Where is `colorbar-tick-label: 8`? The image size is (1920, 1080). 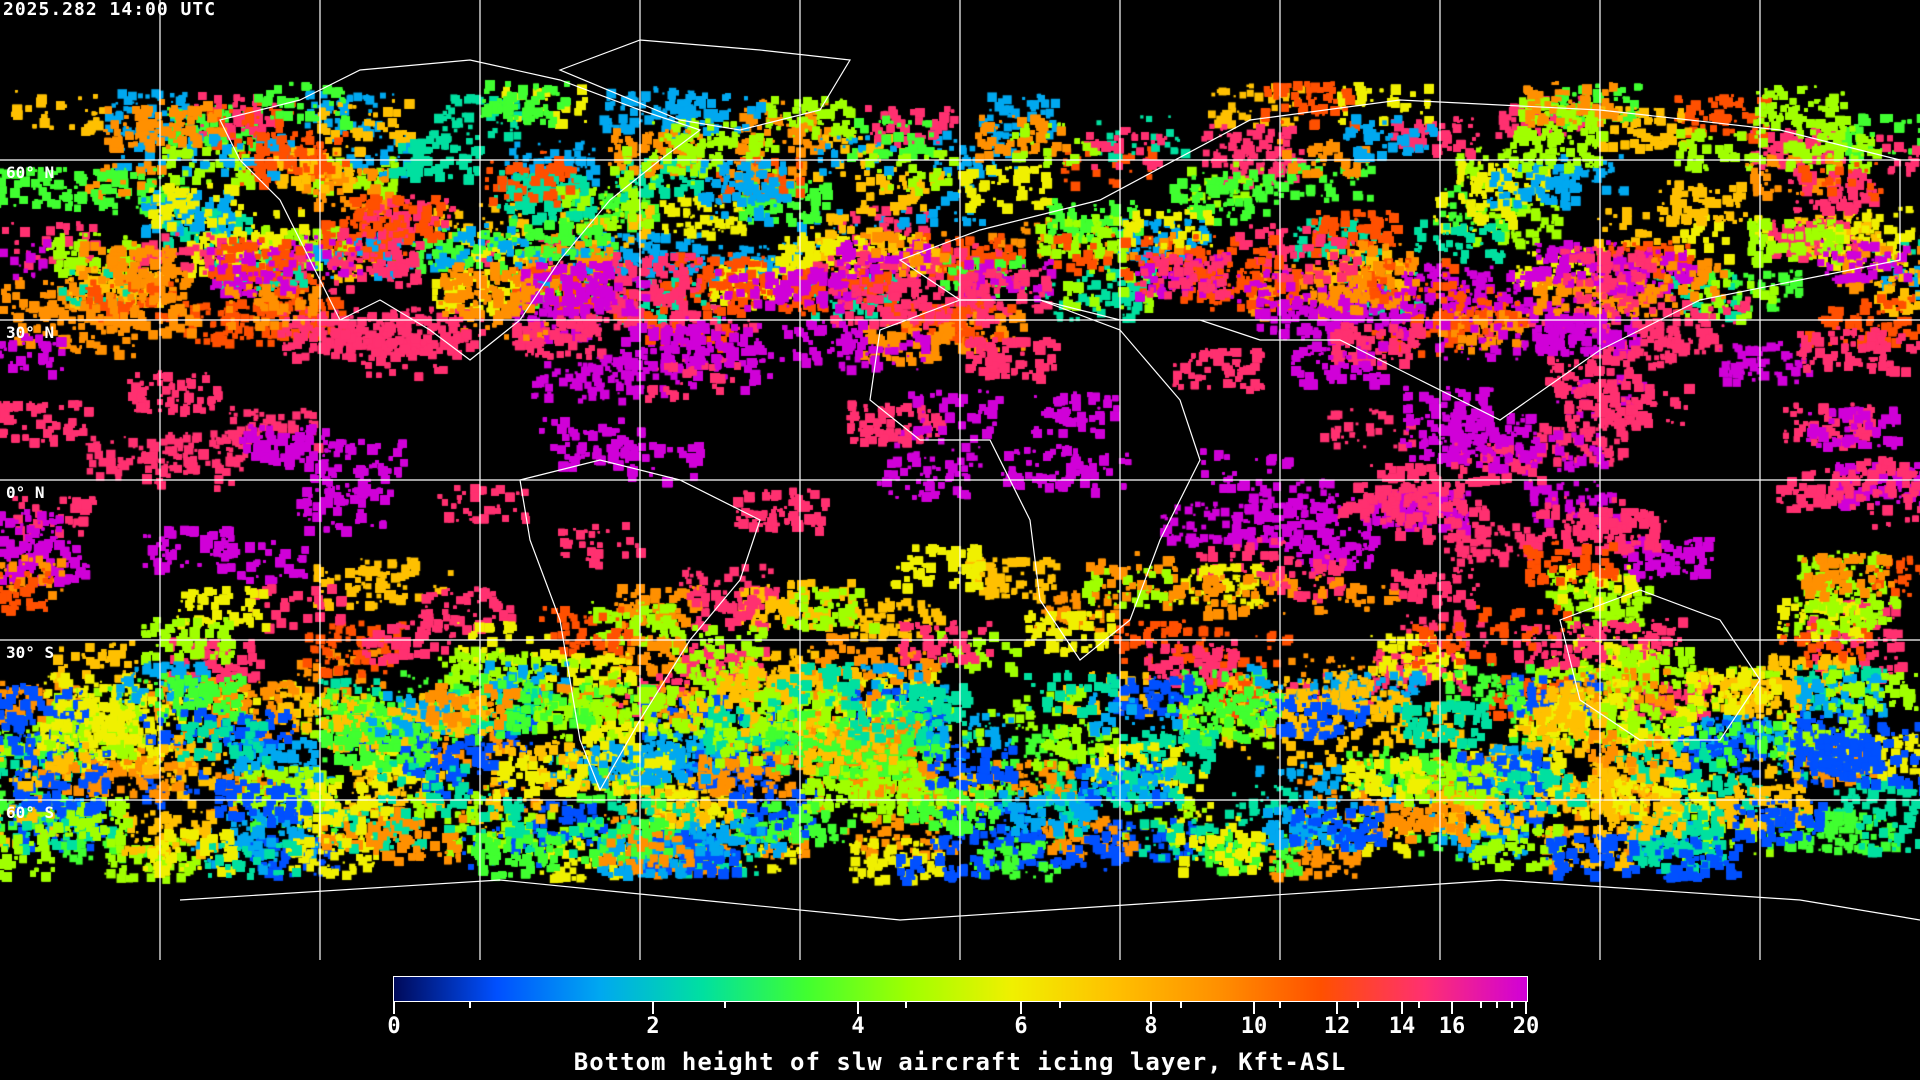
colorbar-tick-label: 8 is located at coordinates (1151, 1026).